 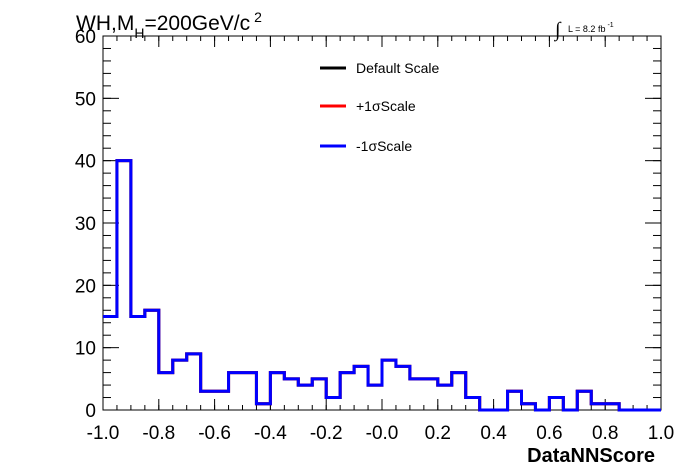 I want to click on x-tick-label: -0.8, so click(x=158, y=433).